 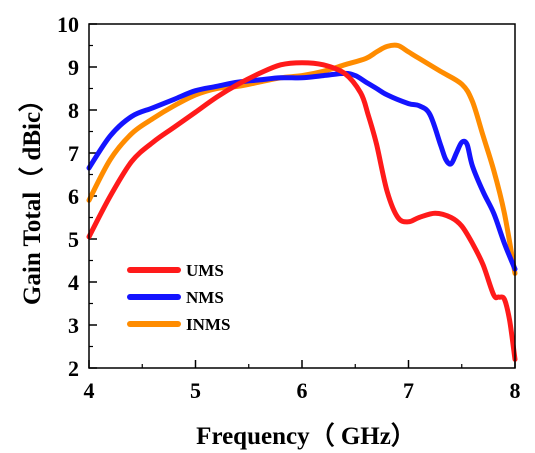 What do you see at coordinates (195, 390) in the screenshot?
I see `x-tick-label: 5` at bounding box center [195, 390].